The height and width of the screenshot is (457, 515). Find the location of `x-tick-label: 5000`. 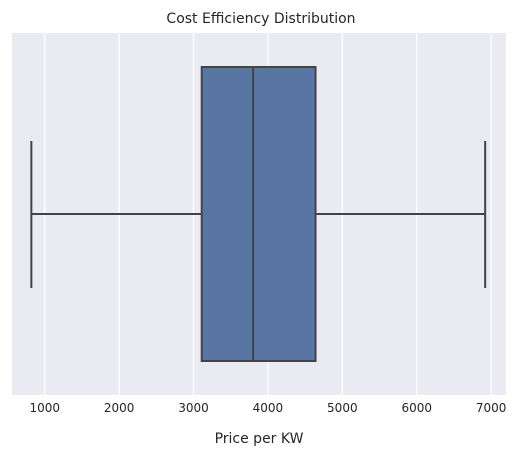

x-tick-label: 5000 is located at coordinates (342, 408).